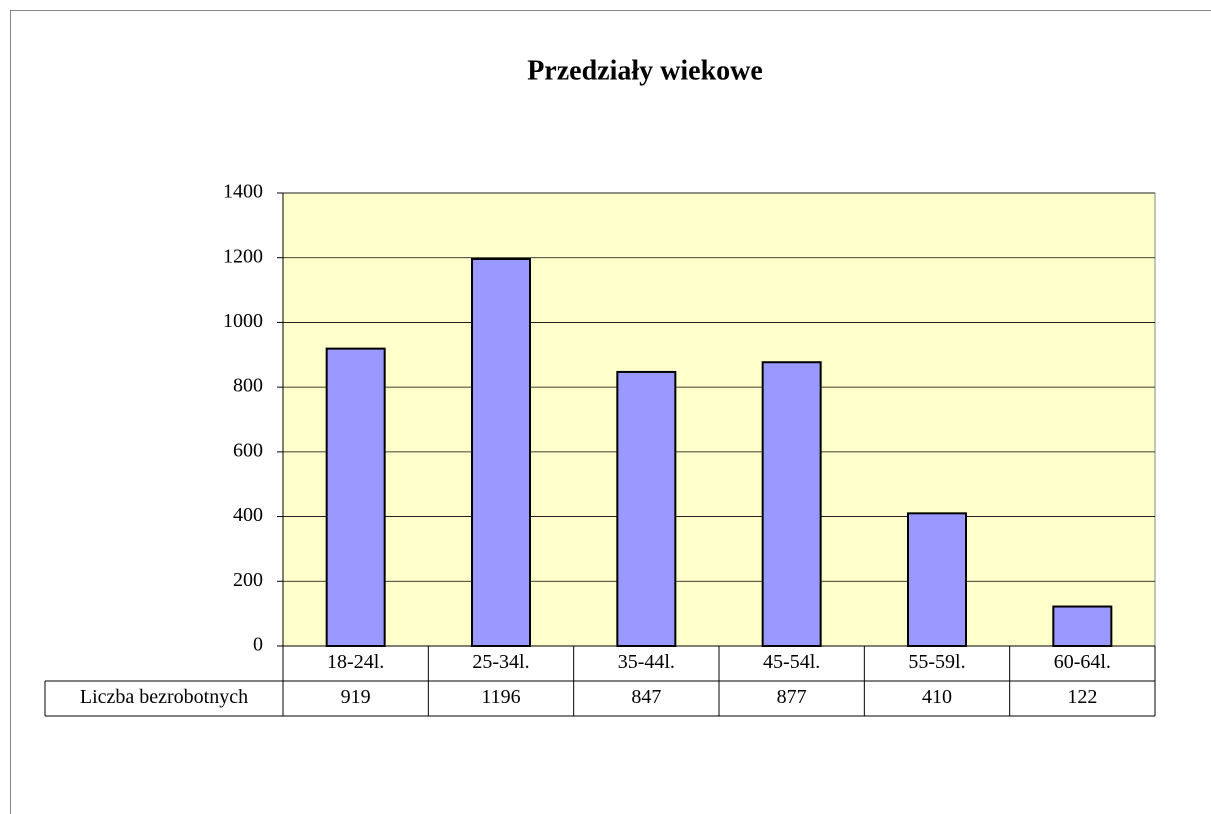  What do you see at coordinates (248, 450) in the screenshot?
I see `y-tick-label: 600` at bounding box center [248, 450].